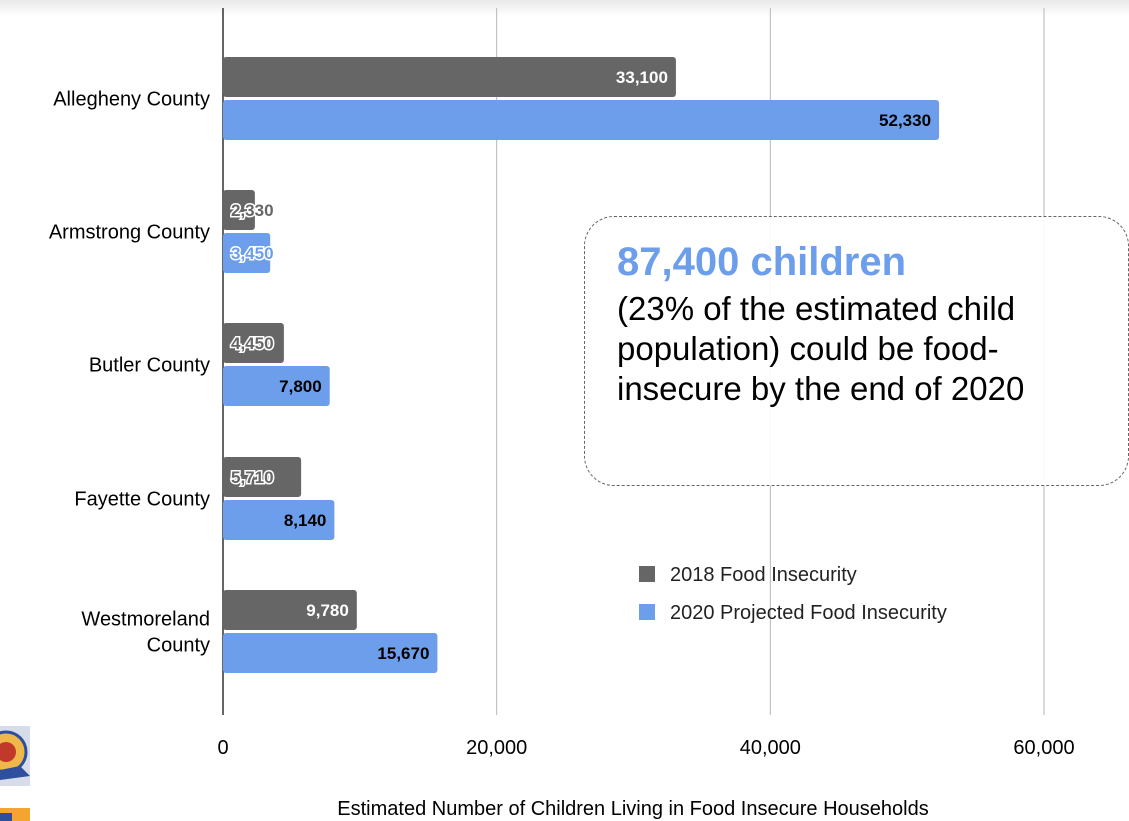  I want to click on bar-value-label: 15,670, so click(403, 653).